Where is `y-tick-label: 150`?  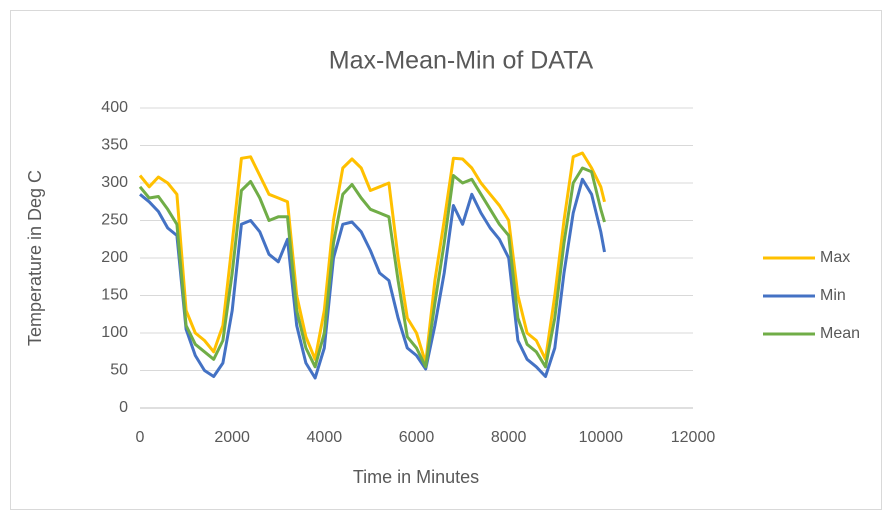 y-tick-label: 150 is located at coordinates (114, 295).